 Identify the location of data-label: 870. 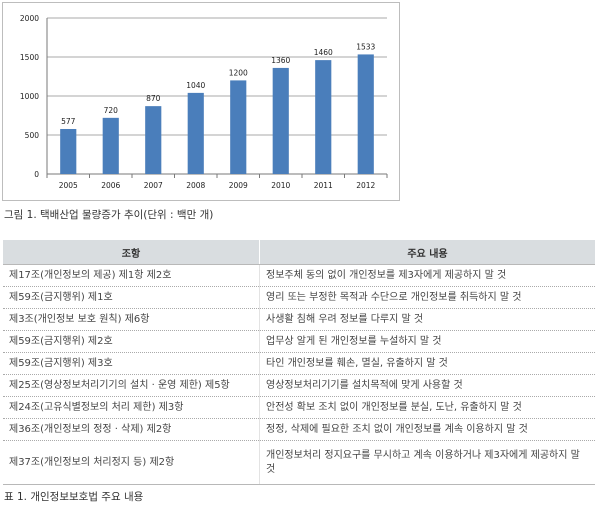
(153, 98).